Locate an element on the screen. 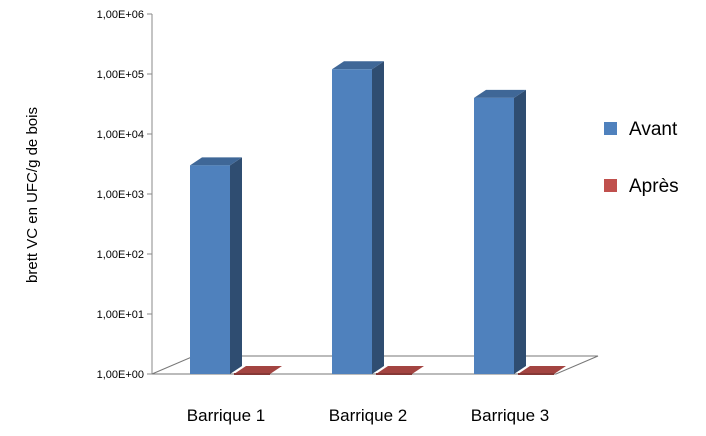 This screenshot has height=436, width=706. y-tick-label: 1,00E+04 is located at coordinates (120, 135).